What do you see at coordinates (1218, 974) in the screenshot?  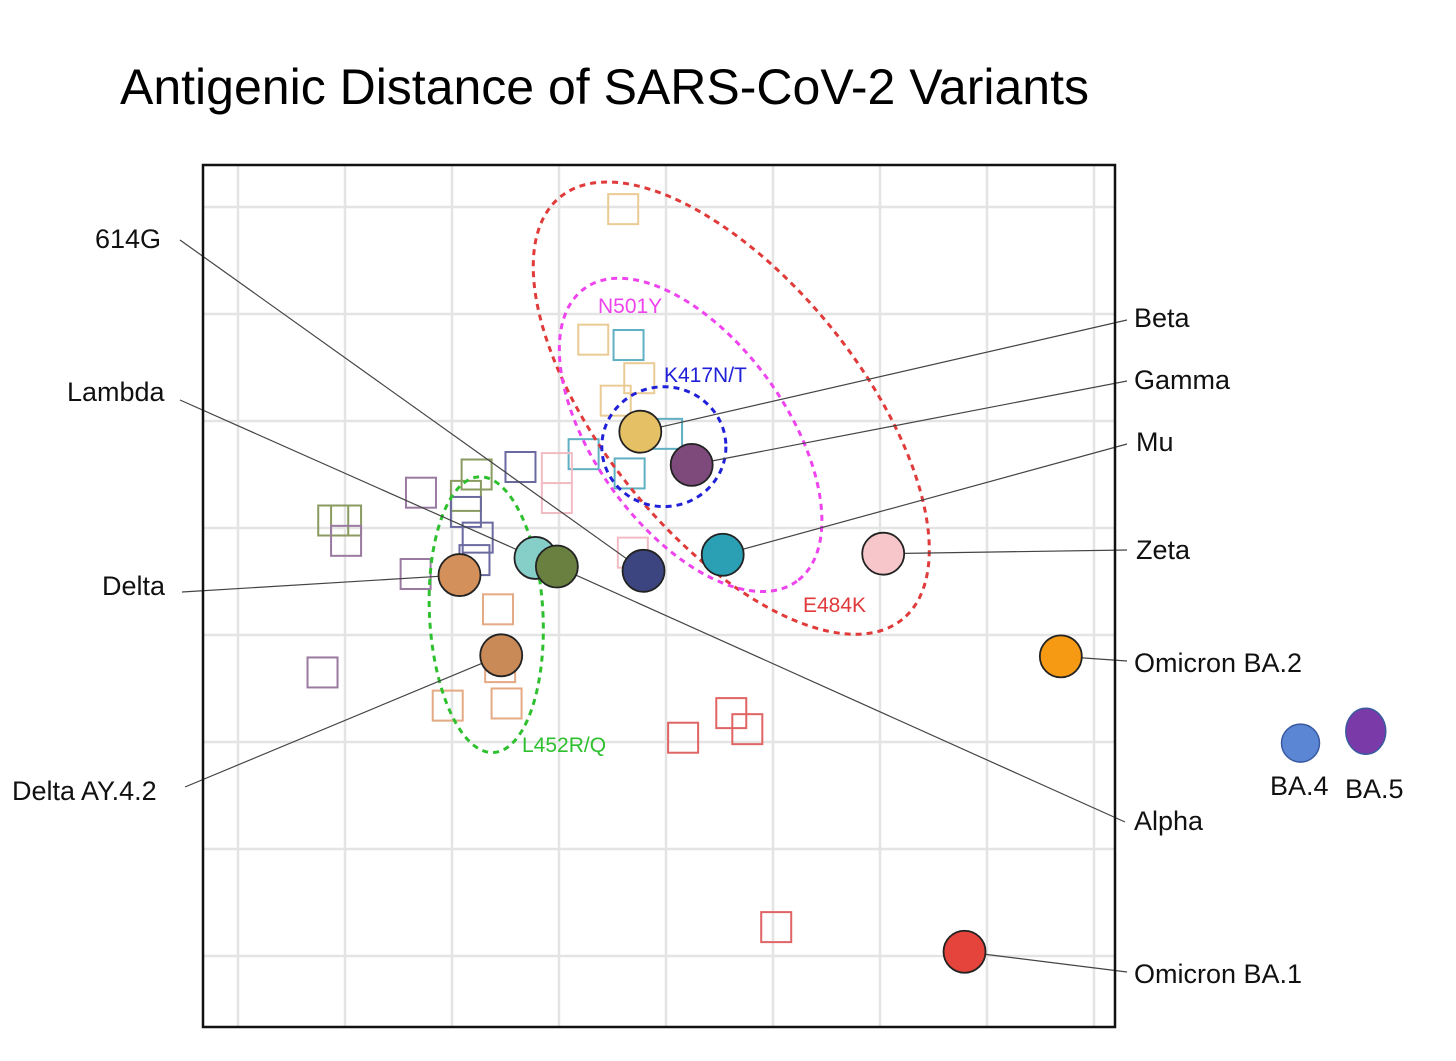 I see `variant-label-omicron-ba-1: Omicron BA.1` at bounding box center [1218, 974].